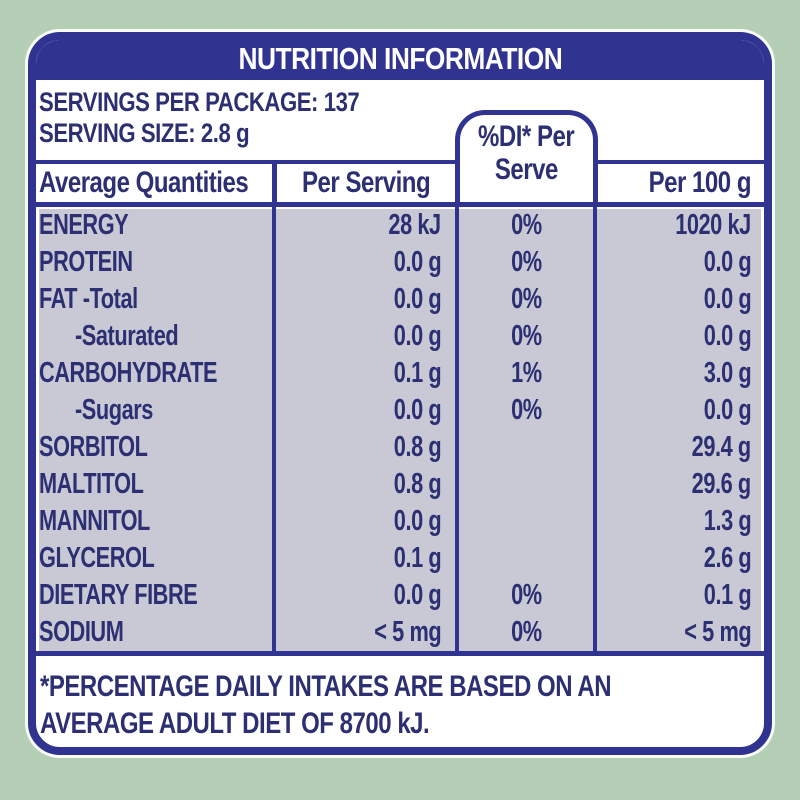  Describe the element at coordinates (128, 373) in the screenshot. I see `nutrient-name: CARBOHYDRATE` at that location.